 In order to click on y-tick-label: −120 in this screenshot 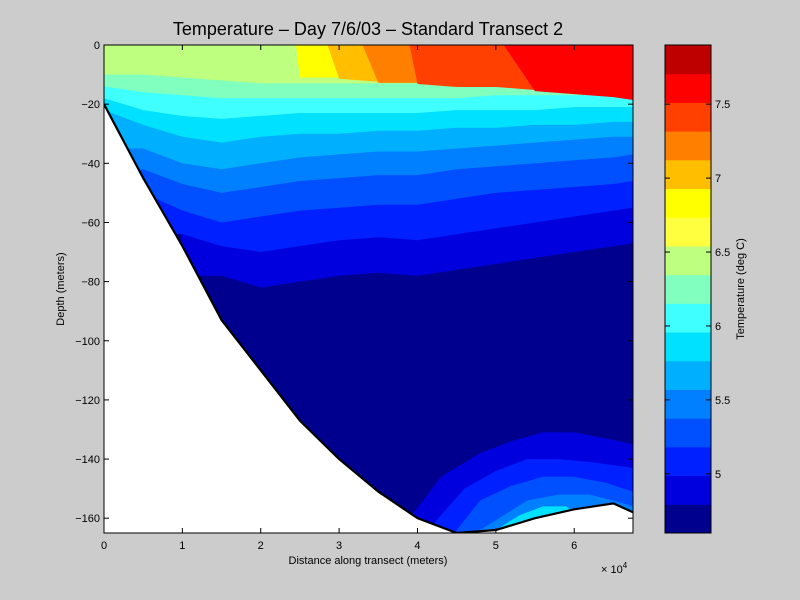, I will do `click(87, 401)`.